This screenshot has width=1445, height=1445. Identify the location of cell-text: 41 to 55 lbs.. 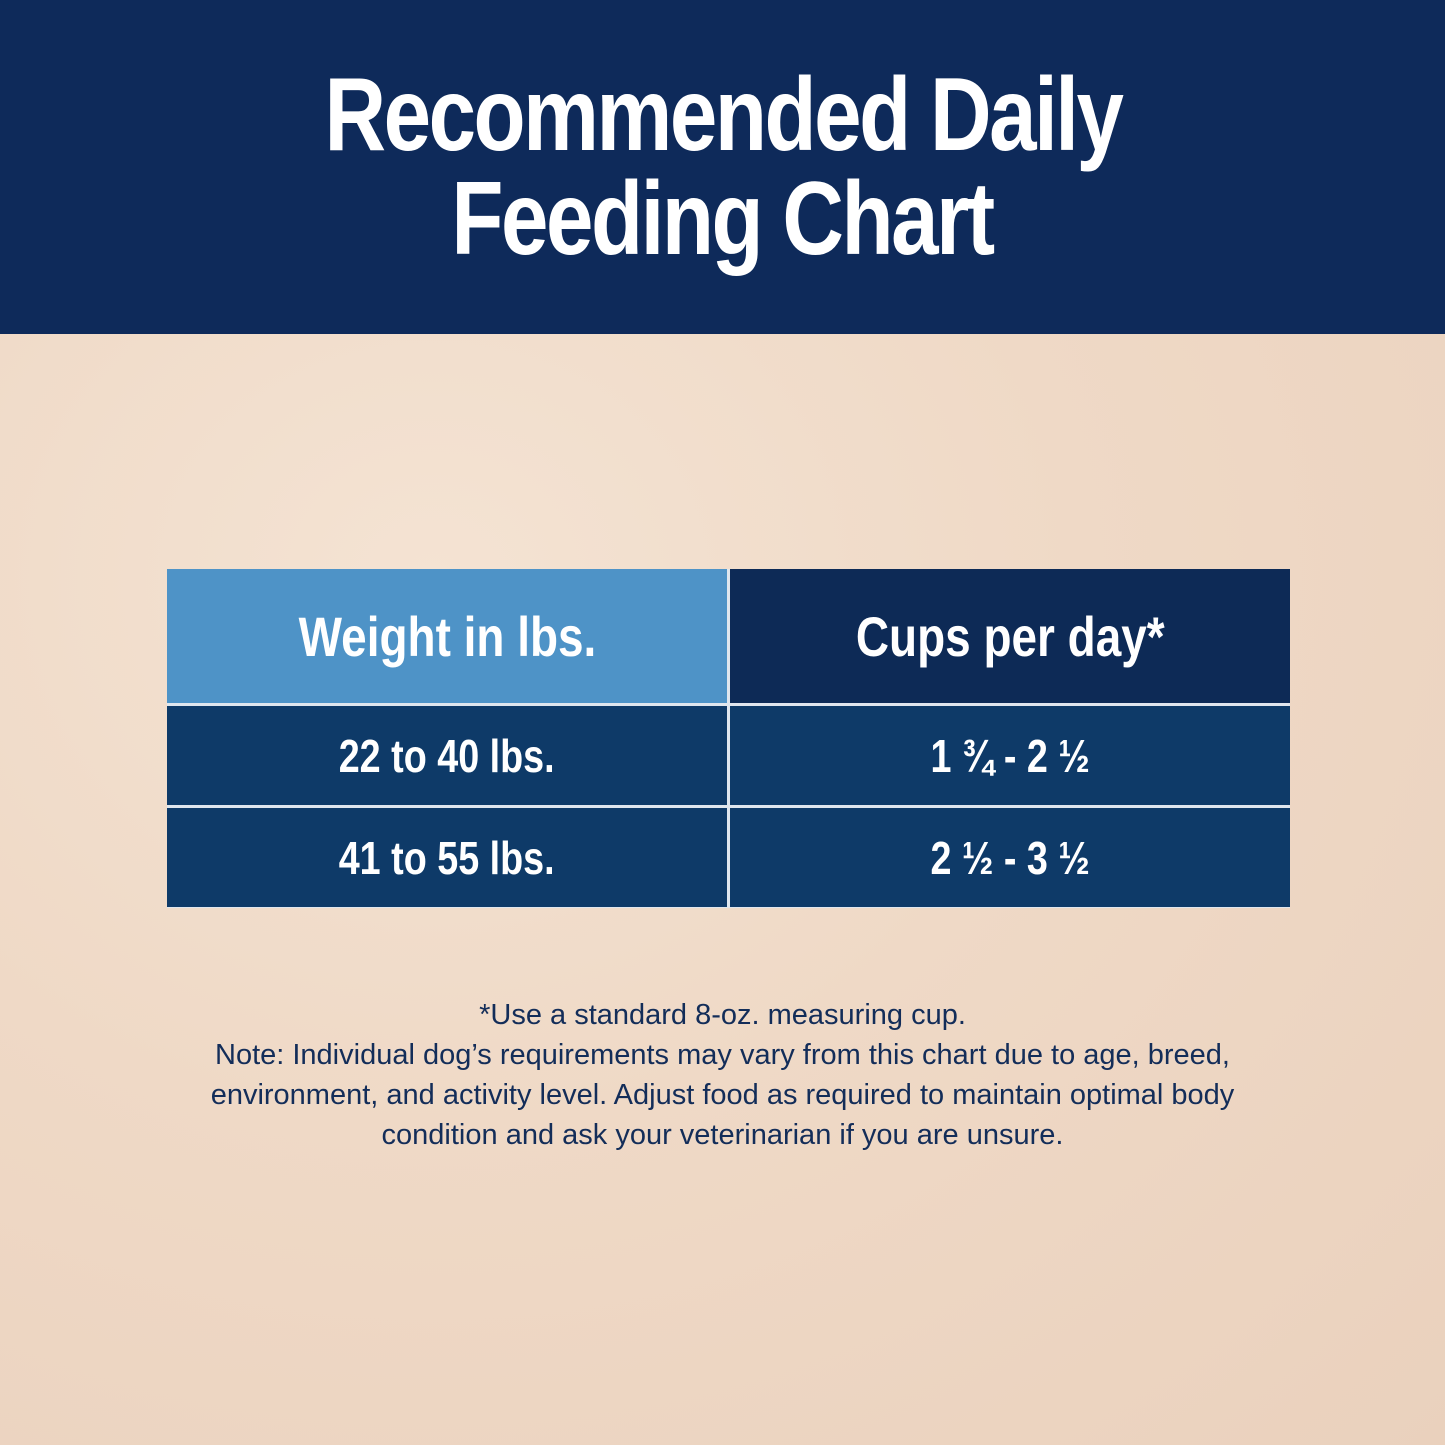
(447, 857).